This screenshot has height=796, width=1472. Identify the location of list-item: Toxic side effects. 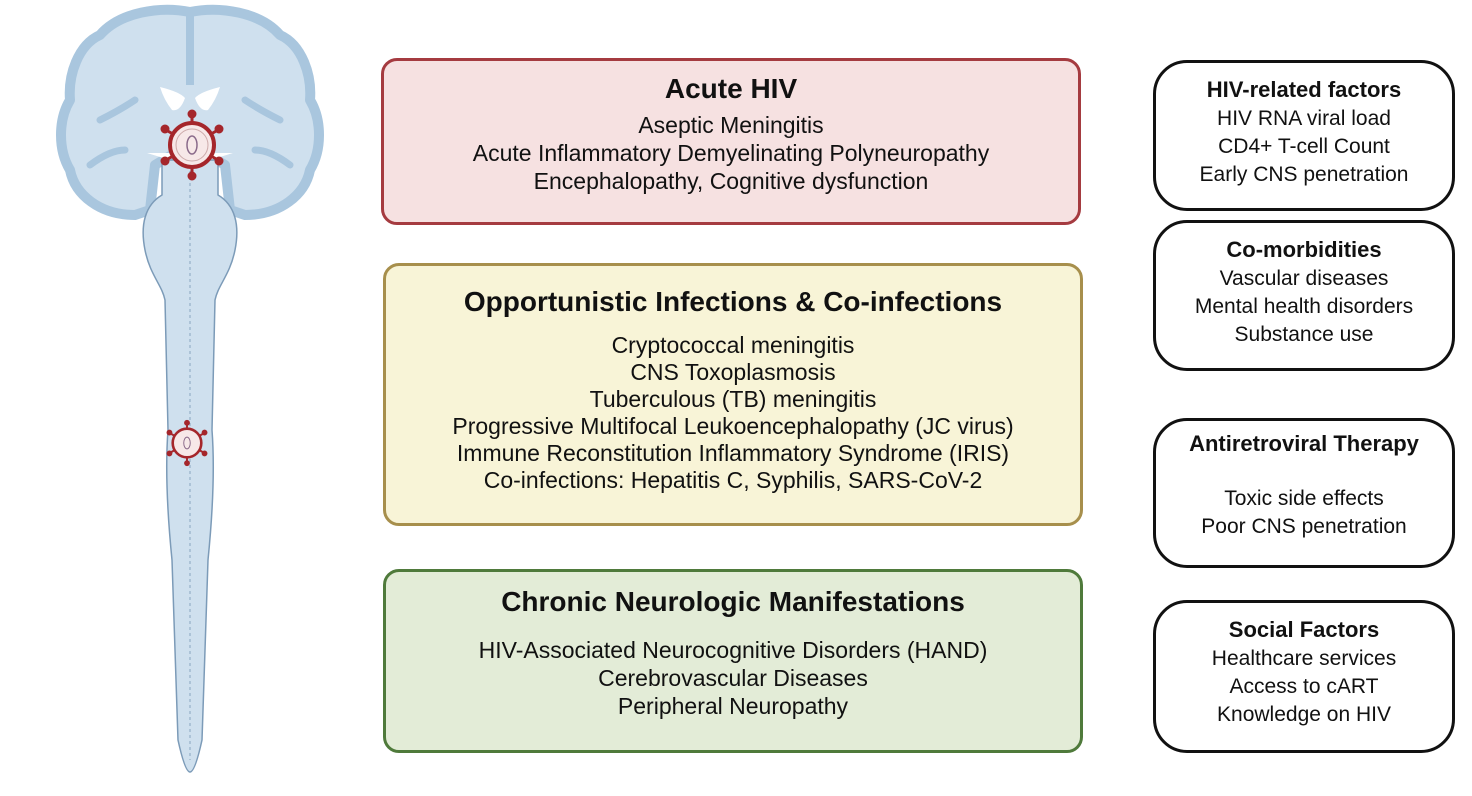
(1304, 498).